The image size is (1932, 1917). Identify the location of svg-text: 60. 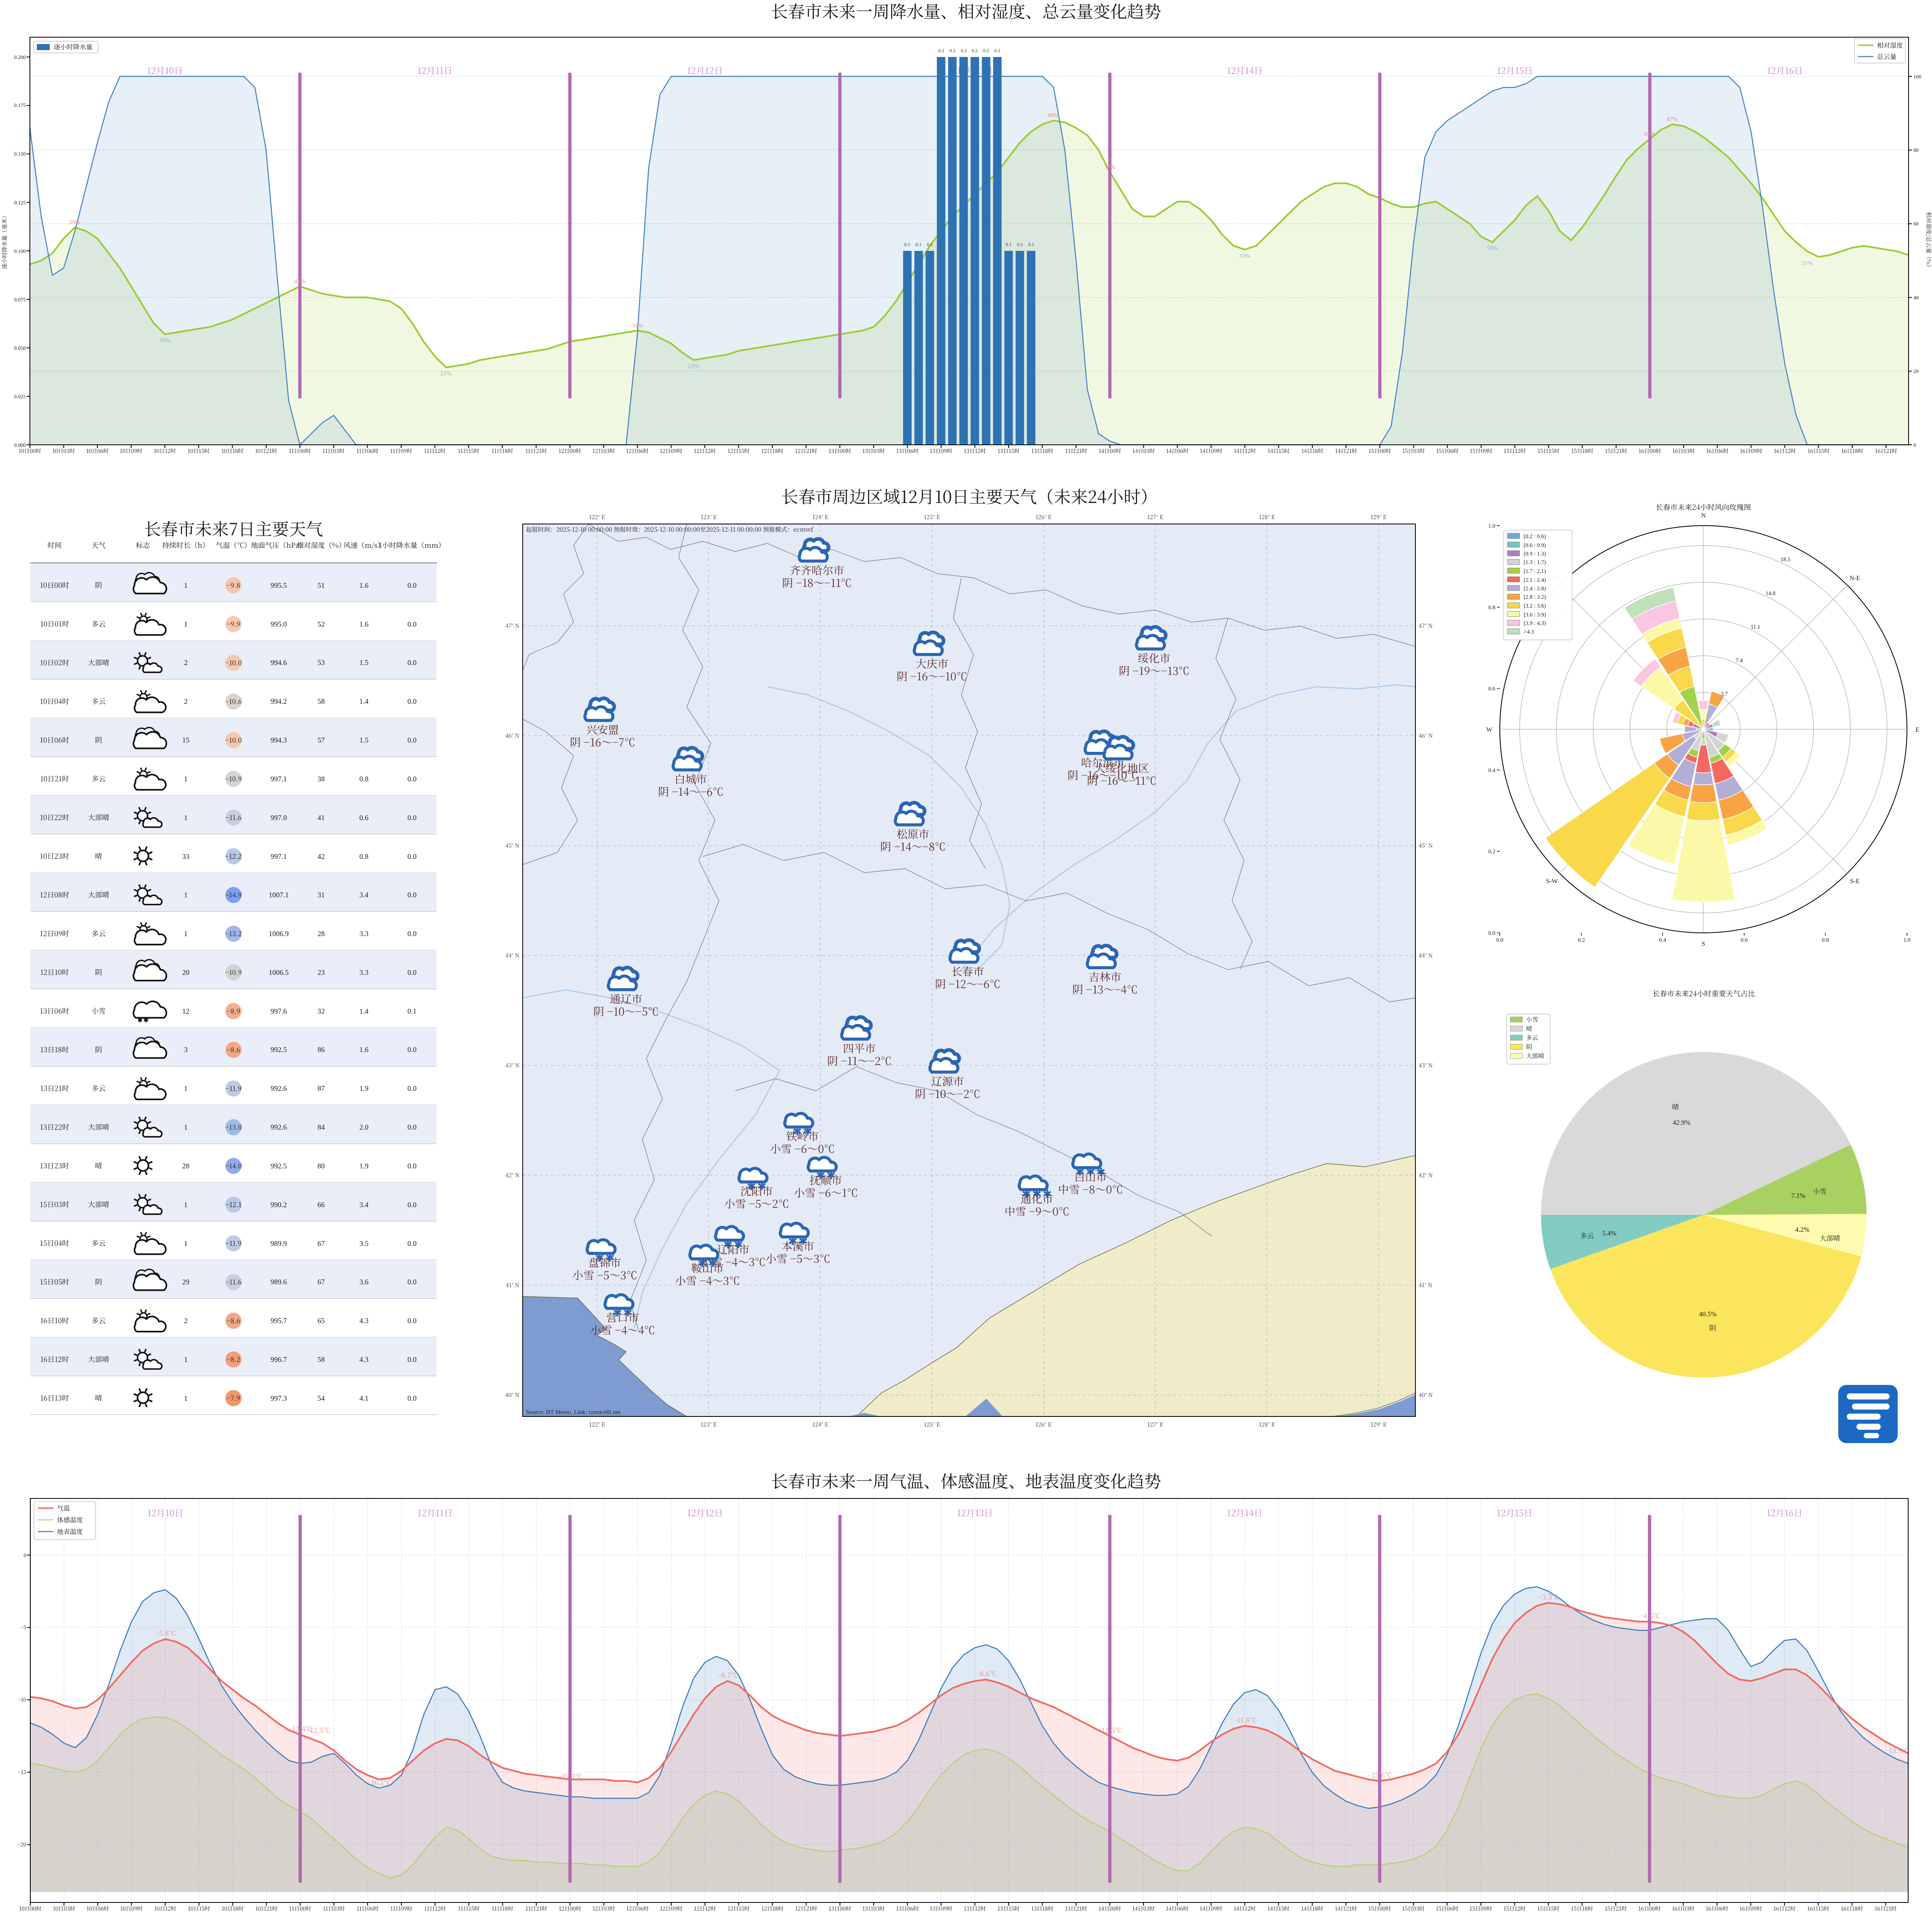
(1916, 224).